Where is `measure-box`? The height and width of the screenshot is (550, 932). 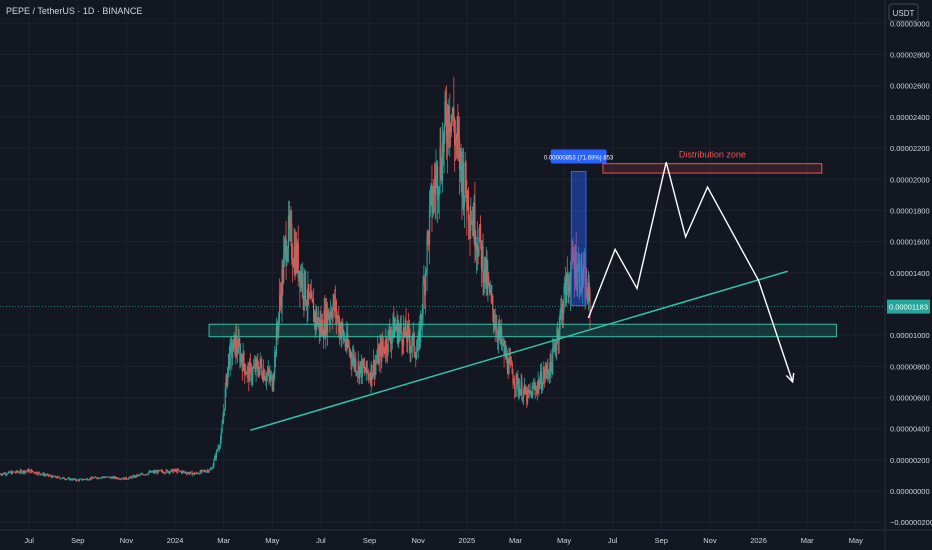 measure-box is located at coordinates (578, 238).